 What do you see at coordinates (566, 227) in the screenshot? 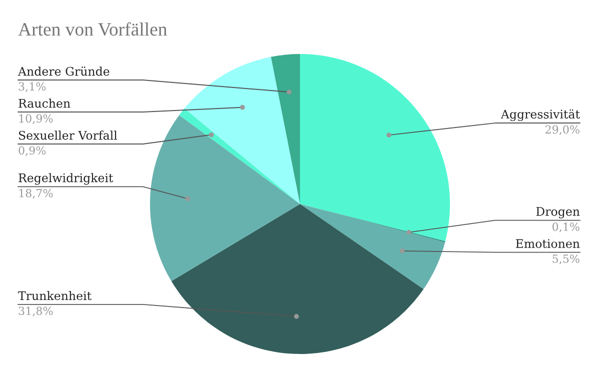
I see `data-label: 0,1%` at bounding box center [566, 227].